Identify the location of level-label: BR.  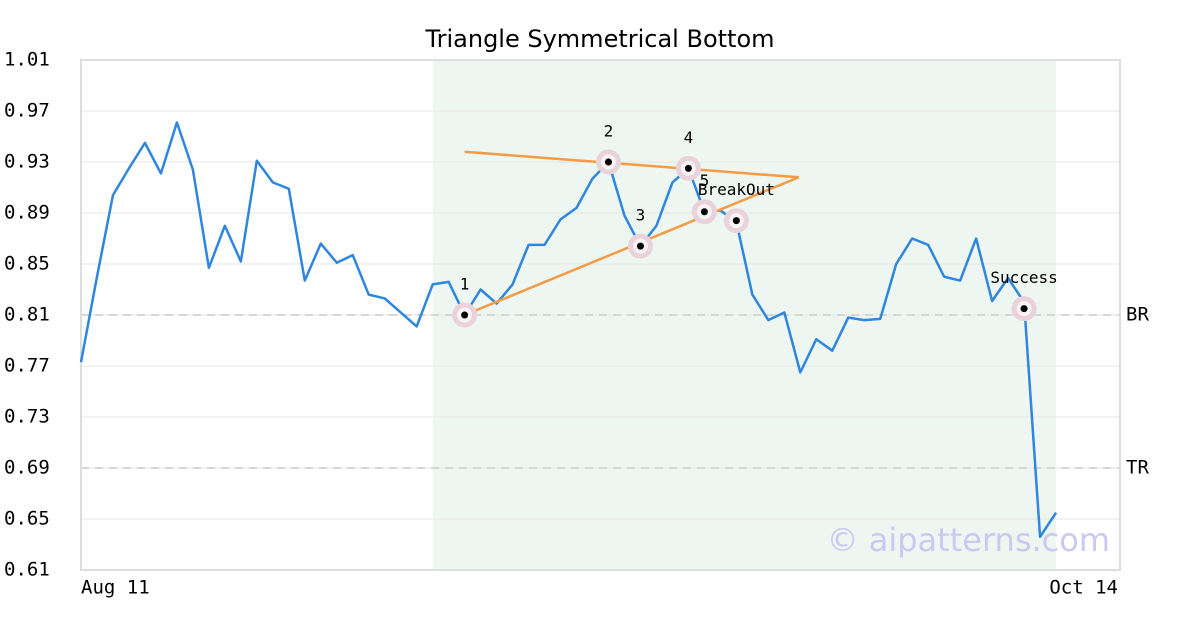
(1137, 315).